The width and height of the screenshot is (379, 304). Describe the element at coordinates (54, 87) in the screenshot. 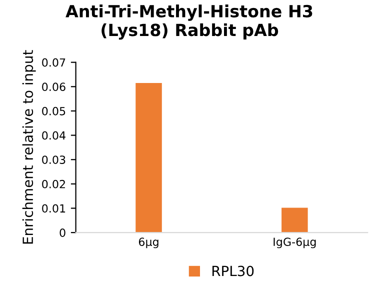

I see `y-tick-label: 0.06` at that location.